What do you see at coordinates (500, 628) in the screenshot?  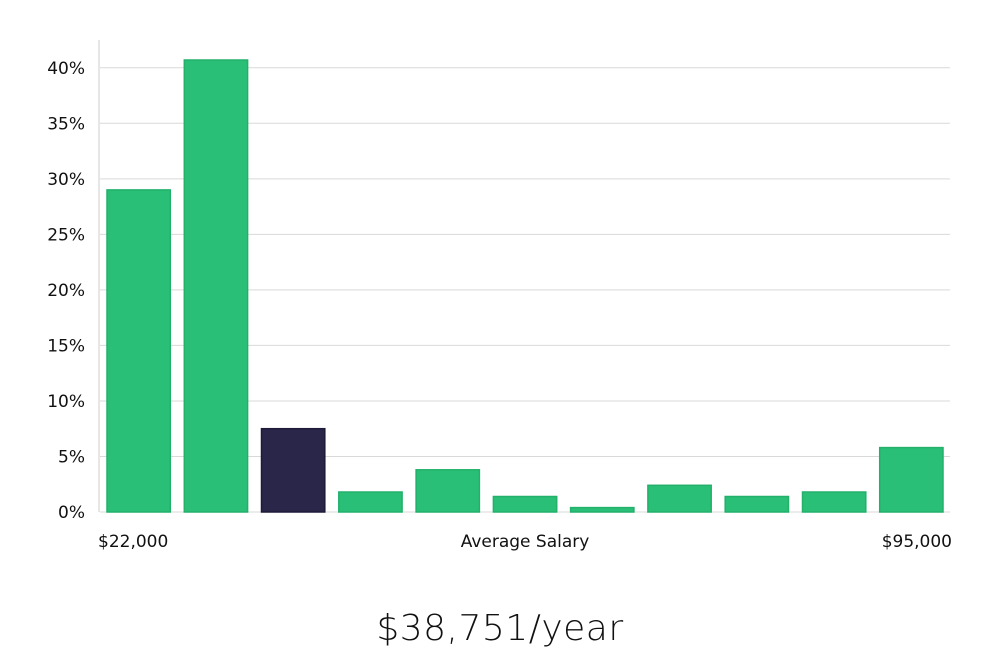 I see `average-salary-value: $38,751/year` at bounding box center [500, 628].